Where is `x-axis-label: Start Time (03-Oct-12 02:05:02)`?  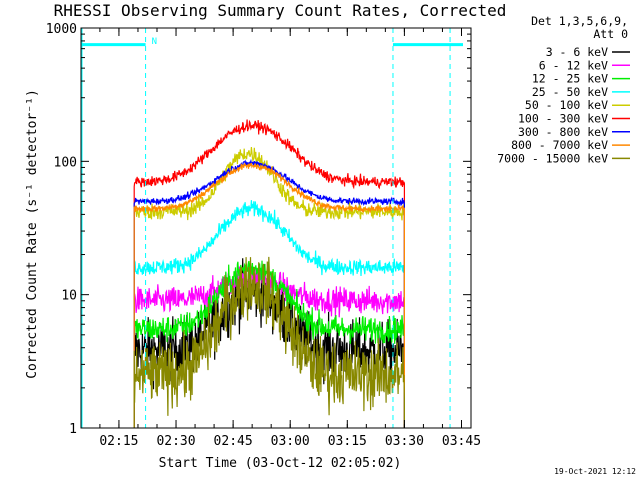 x-axis-label: Start Time (03-Oct-12 02:05:02) is located at coordinates (280, 463).